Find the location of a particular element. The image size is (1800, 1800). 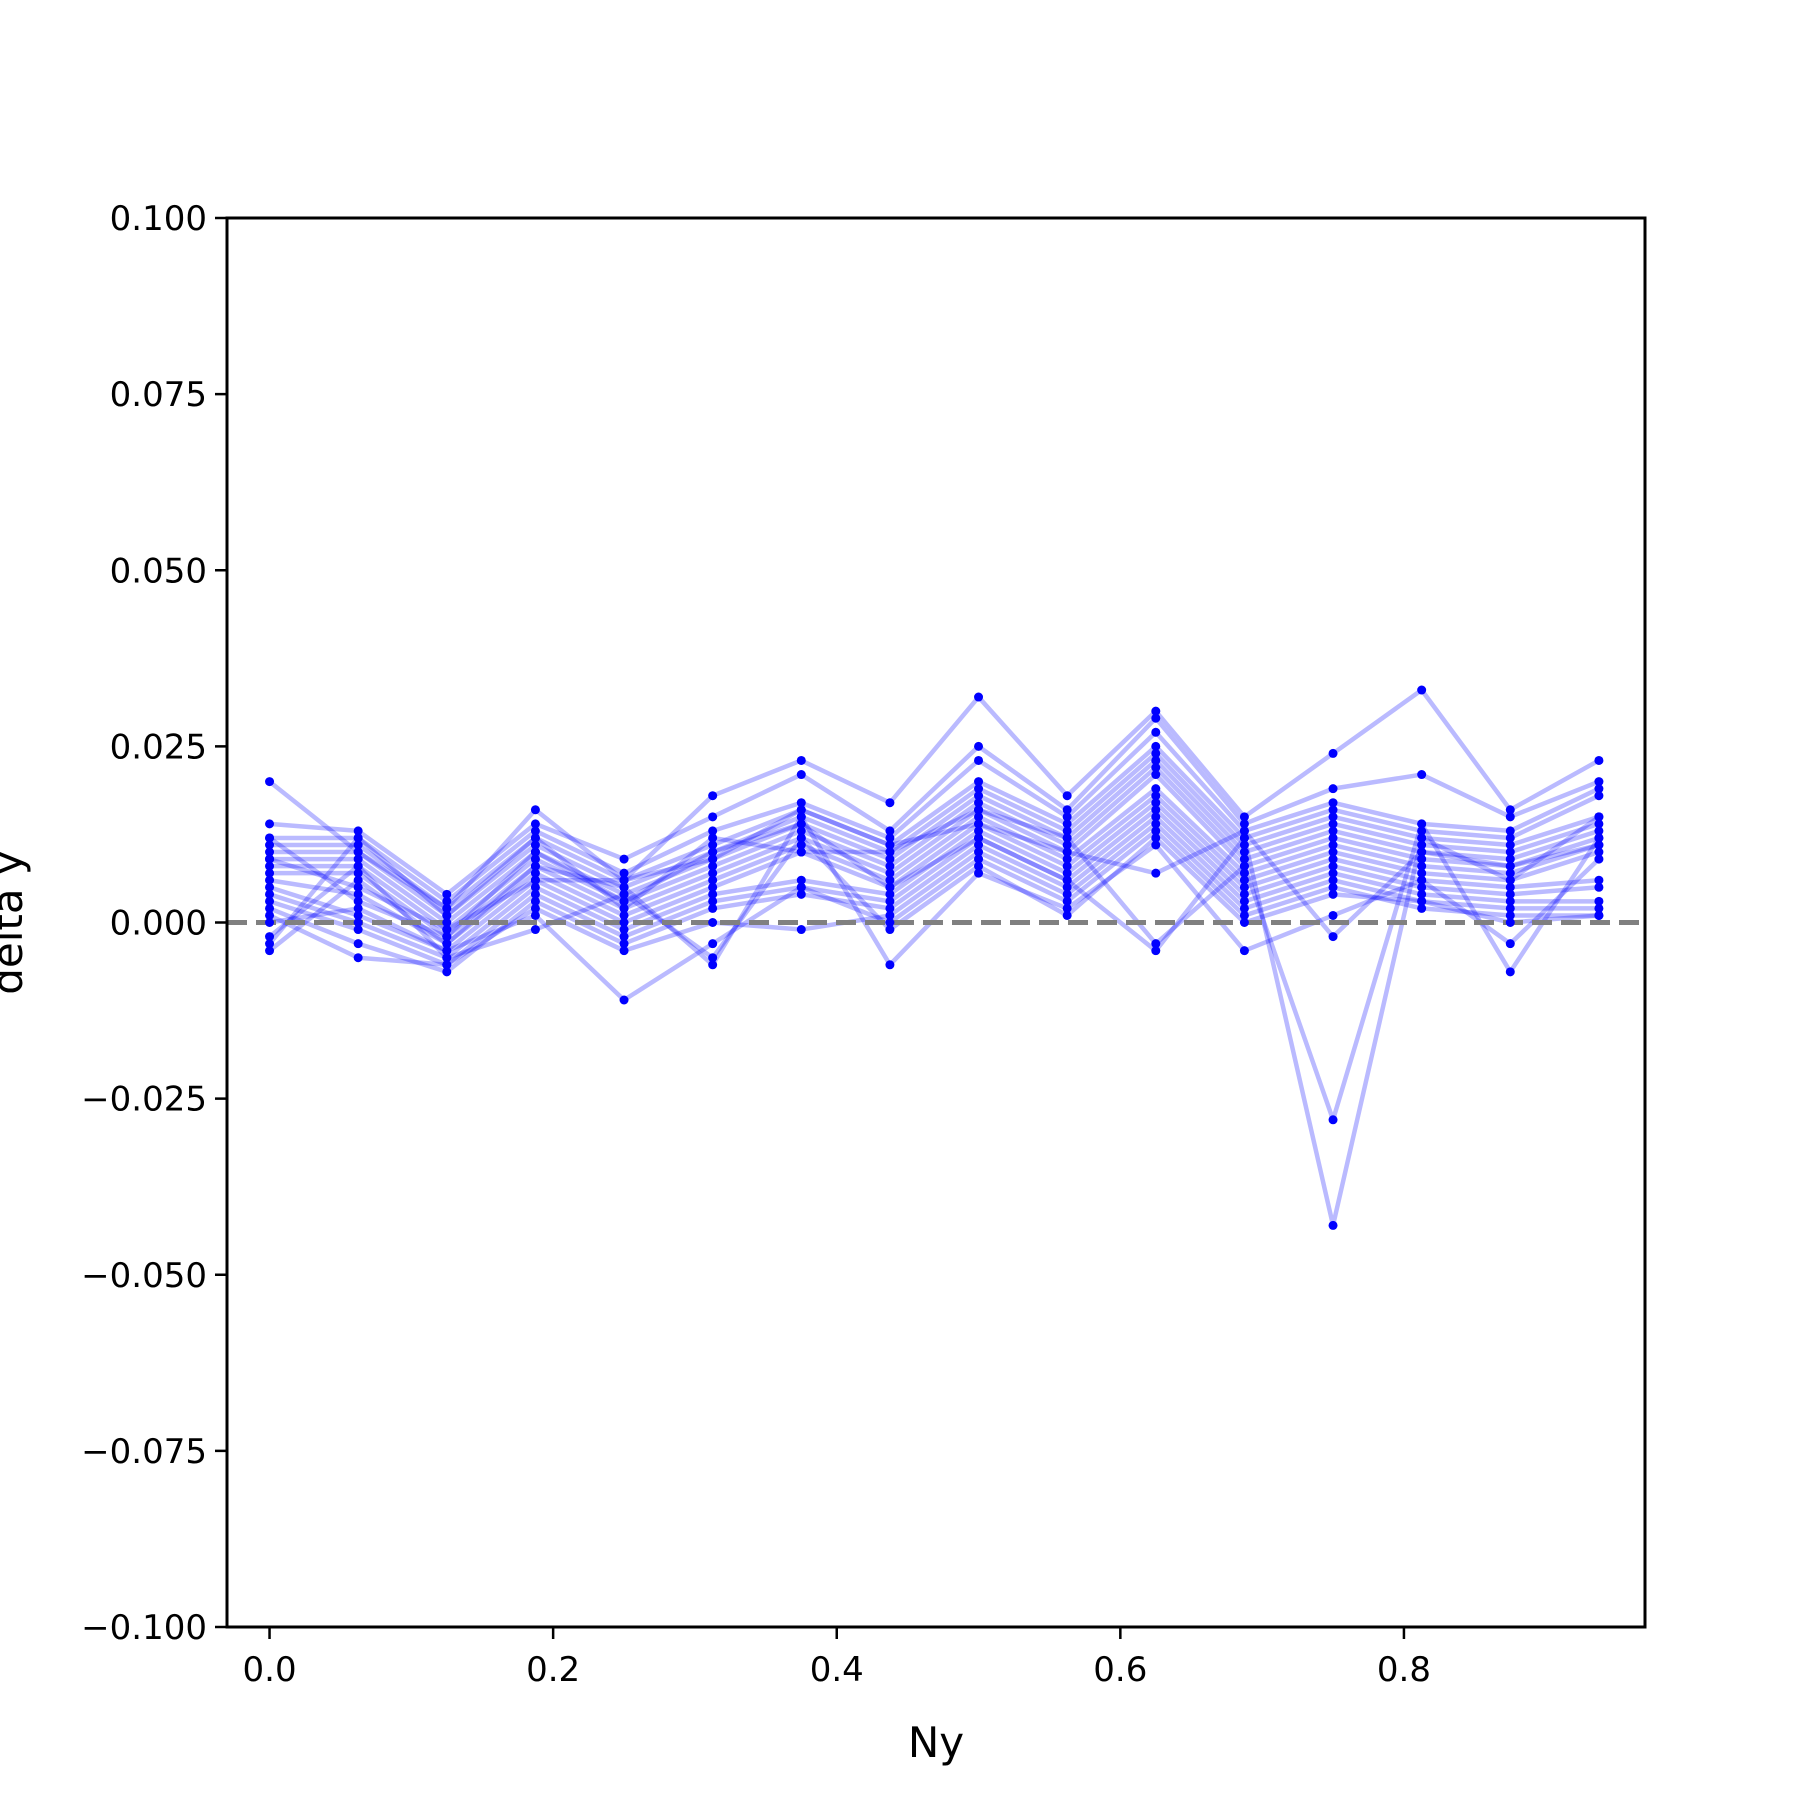

y-tick-label: 0.100 is located at coordinates (158, 219).